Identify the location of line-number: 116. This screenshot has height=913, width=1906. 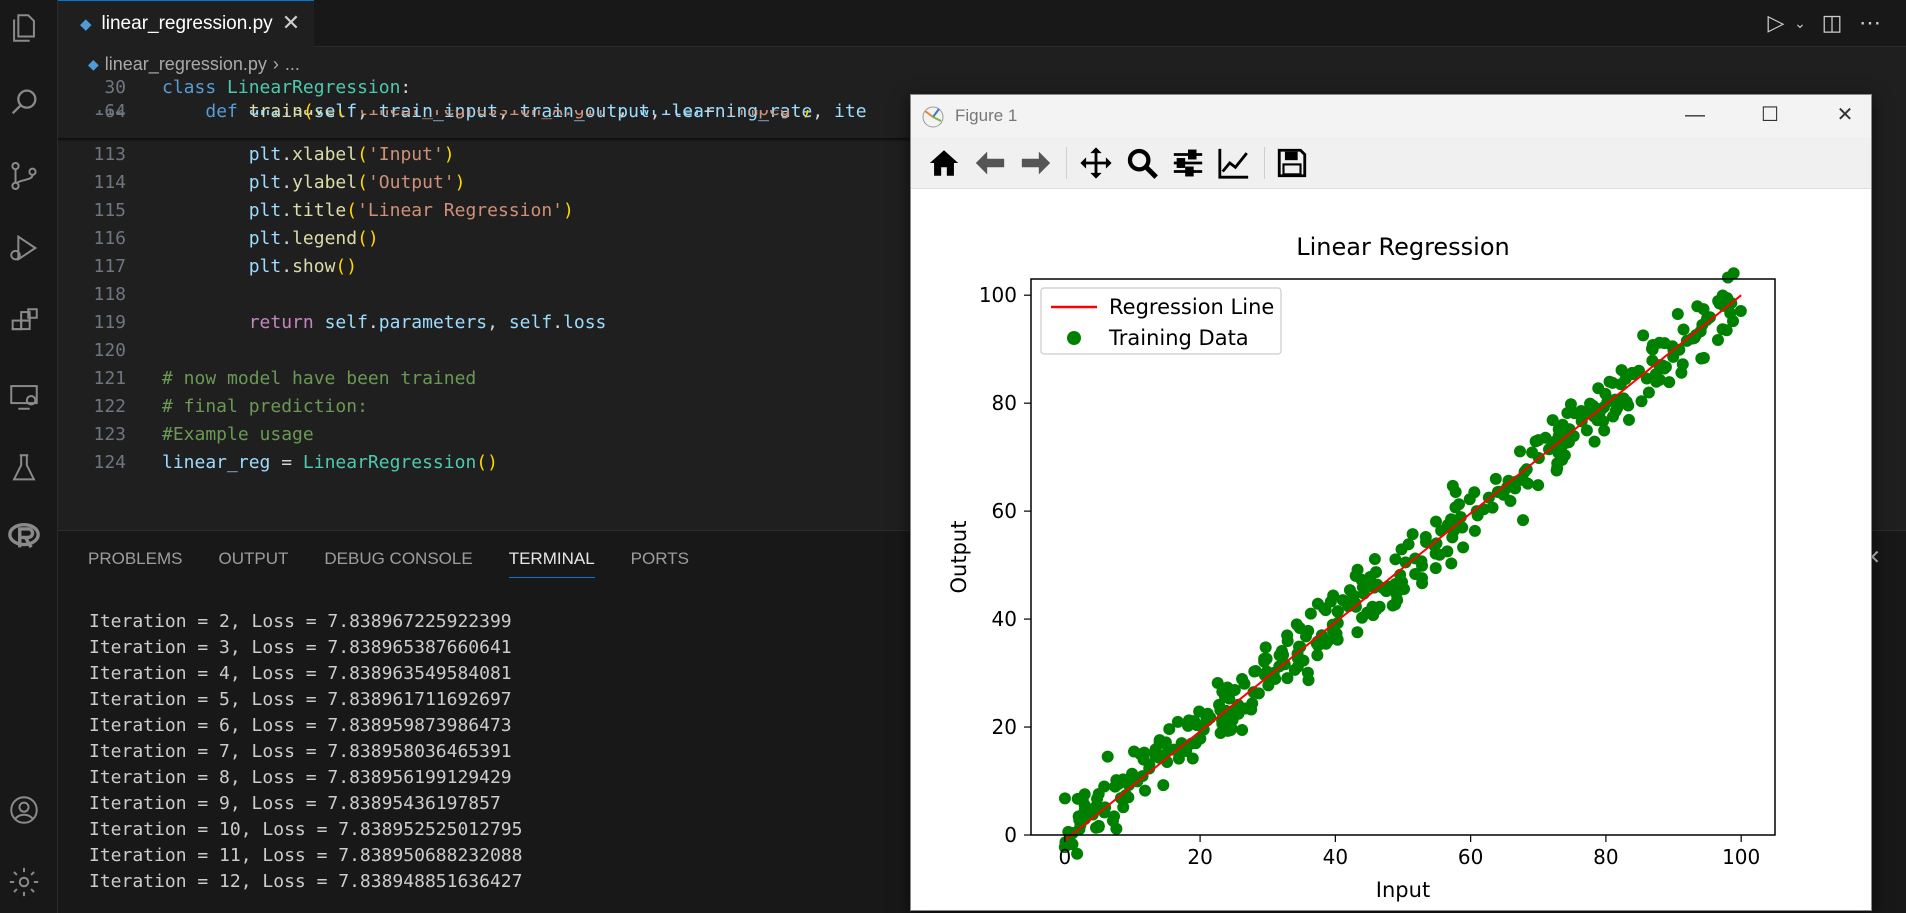
(92, 239).